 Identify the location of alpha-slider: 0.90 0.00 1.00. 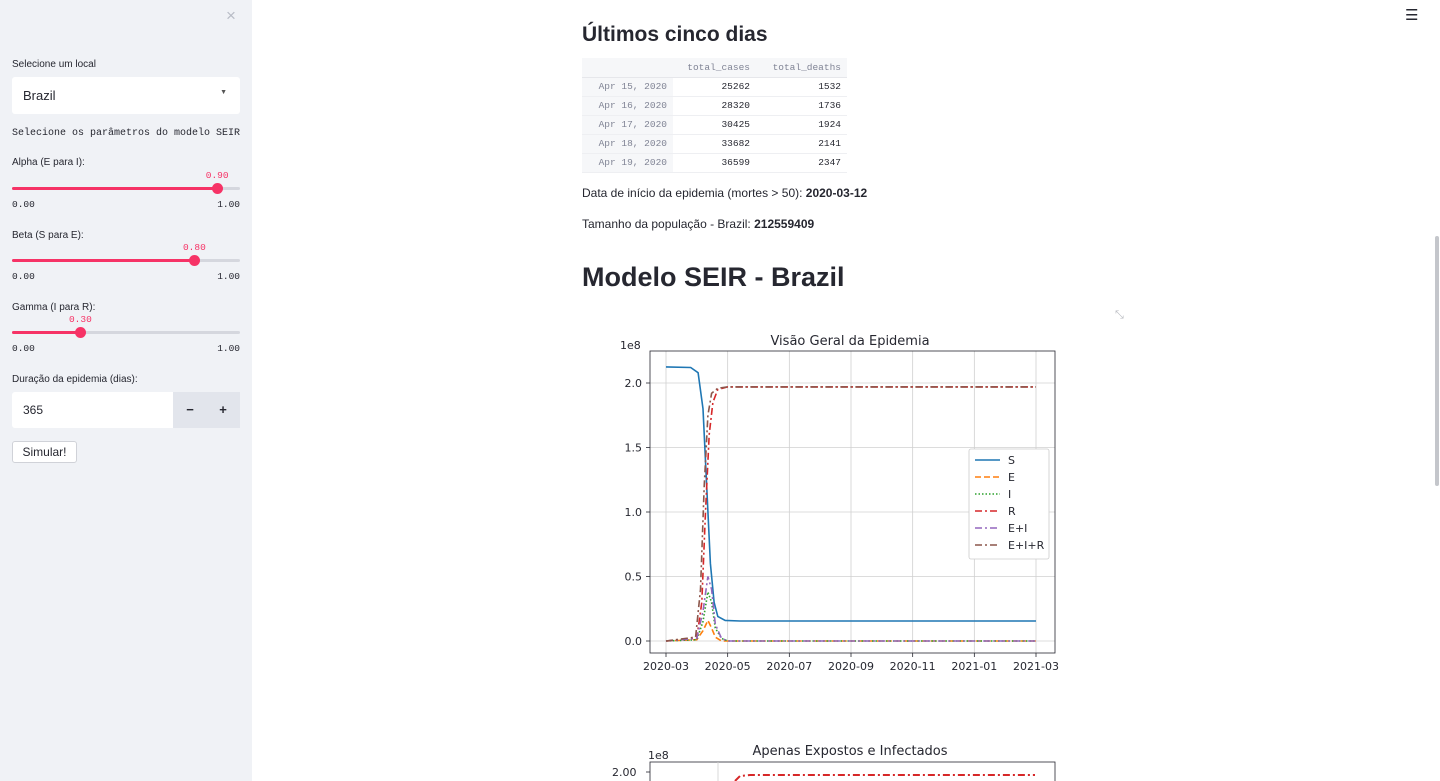
(126, 190).